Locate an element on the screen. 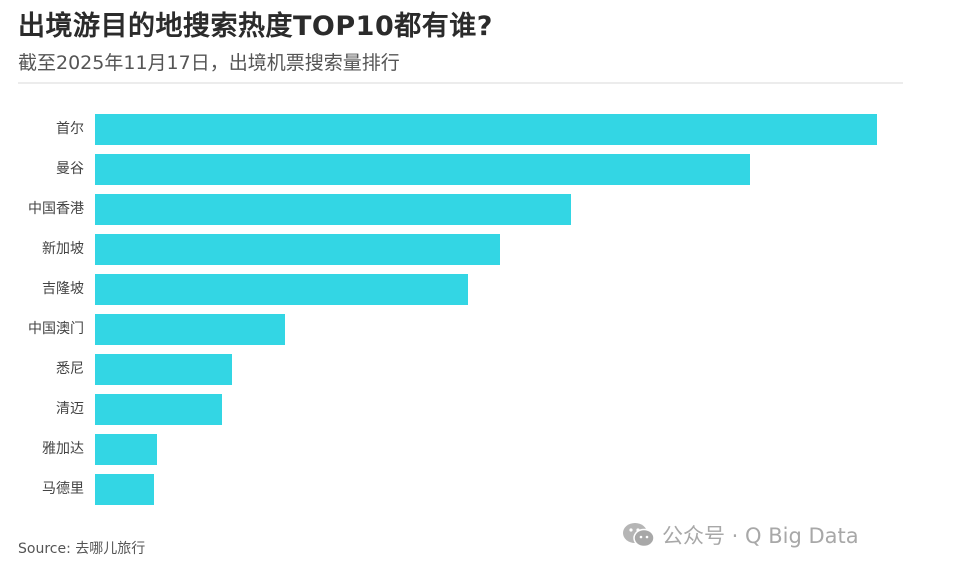 The height and width of the screenshot is (572, 977). wechat-icon is located at coordinates (639, 535).